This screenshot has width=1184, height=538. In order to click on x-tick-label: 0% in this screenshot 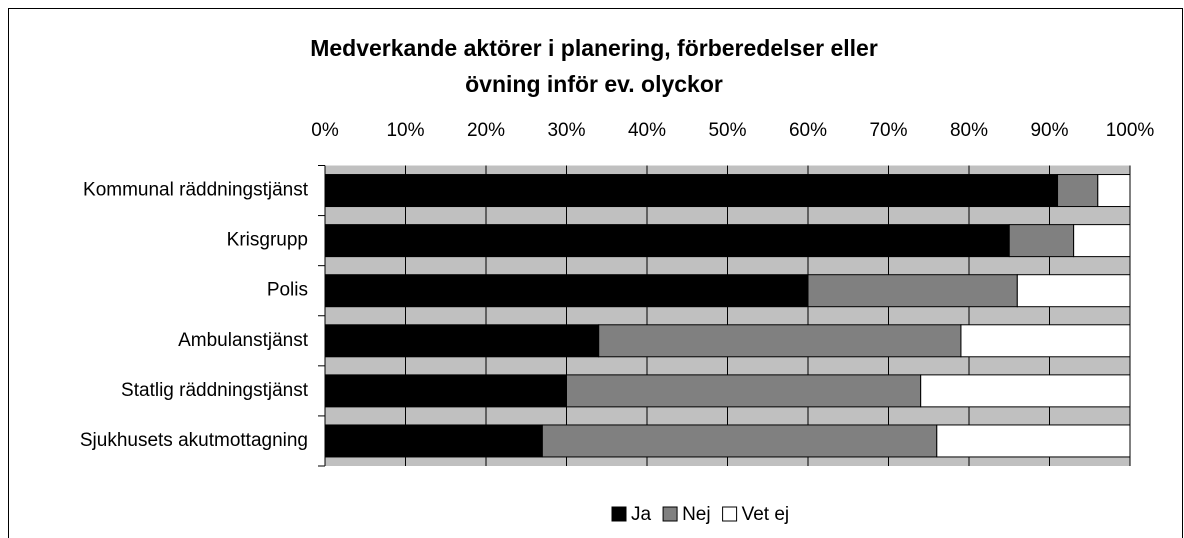, I will do `click(325, 130)`.